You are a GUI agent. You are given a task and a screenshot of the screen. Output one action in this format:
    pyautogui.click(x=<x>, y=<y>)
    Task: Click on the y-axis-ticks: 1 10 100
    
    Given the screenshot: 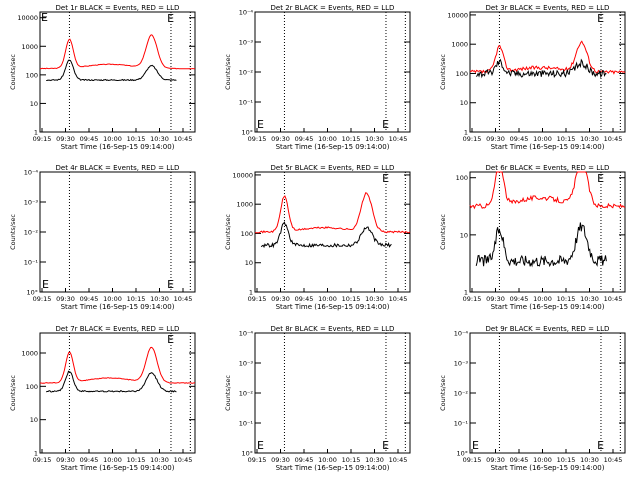 What is the action you would take?
    pyautogui.click(x=540, y=235)
    